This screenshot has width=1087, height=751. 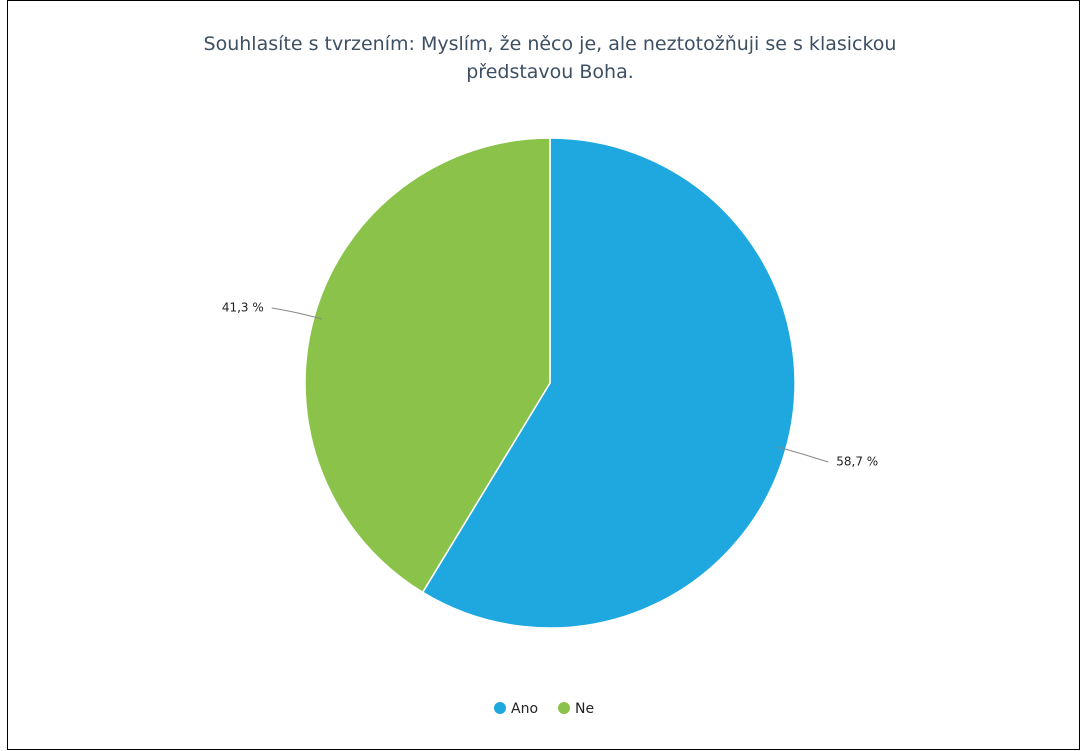 I want to click on legend-label: Ne, so click(x=584, y=709).